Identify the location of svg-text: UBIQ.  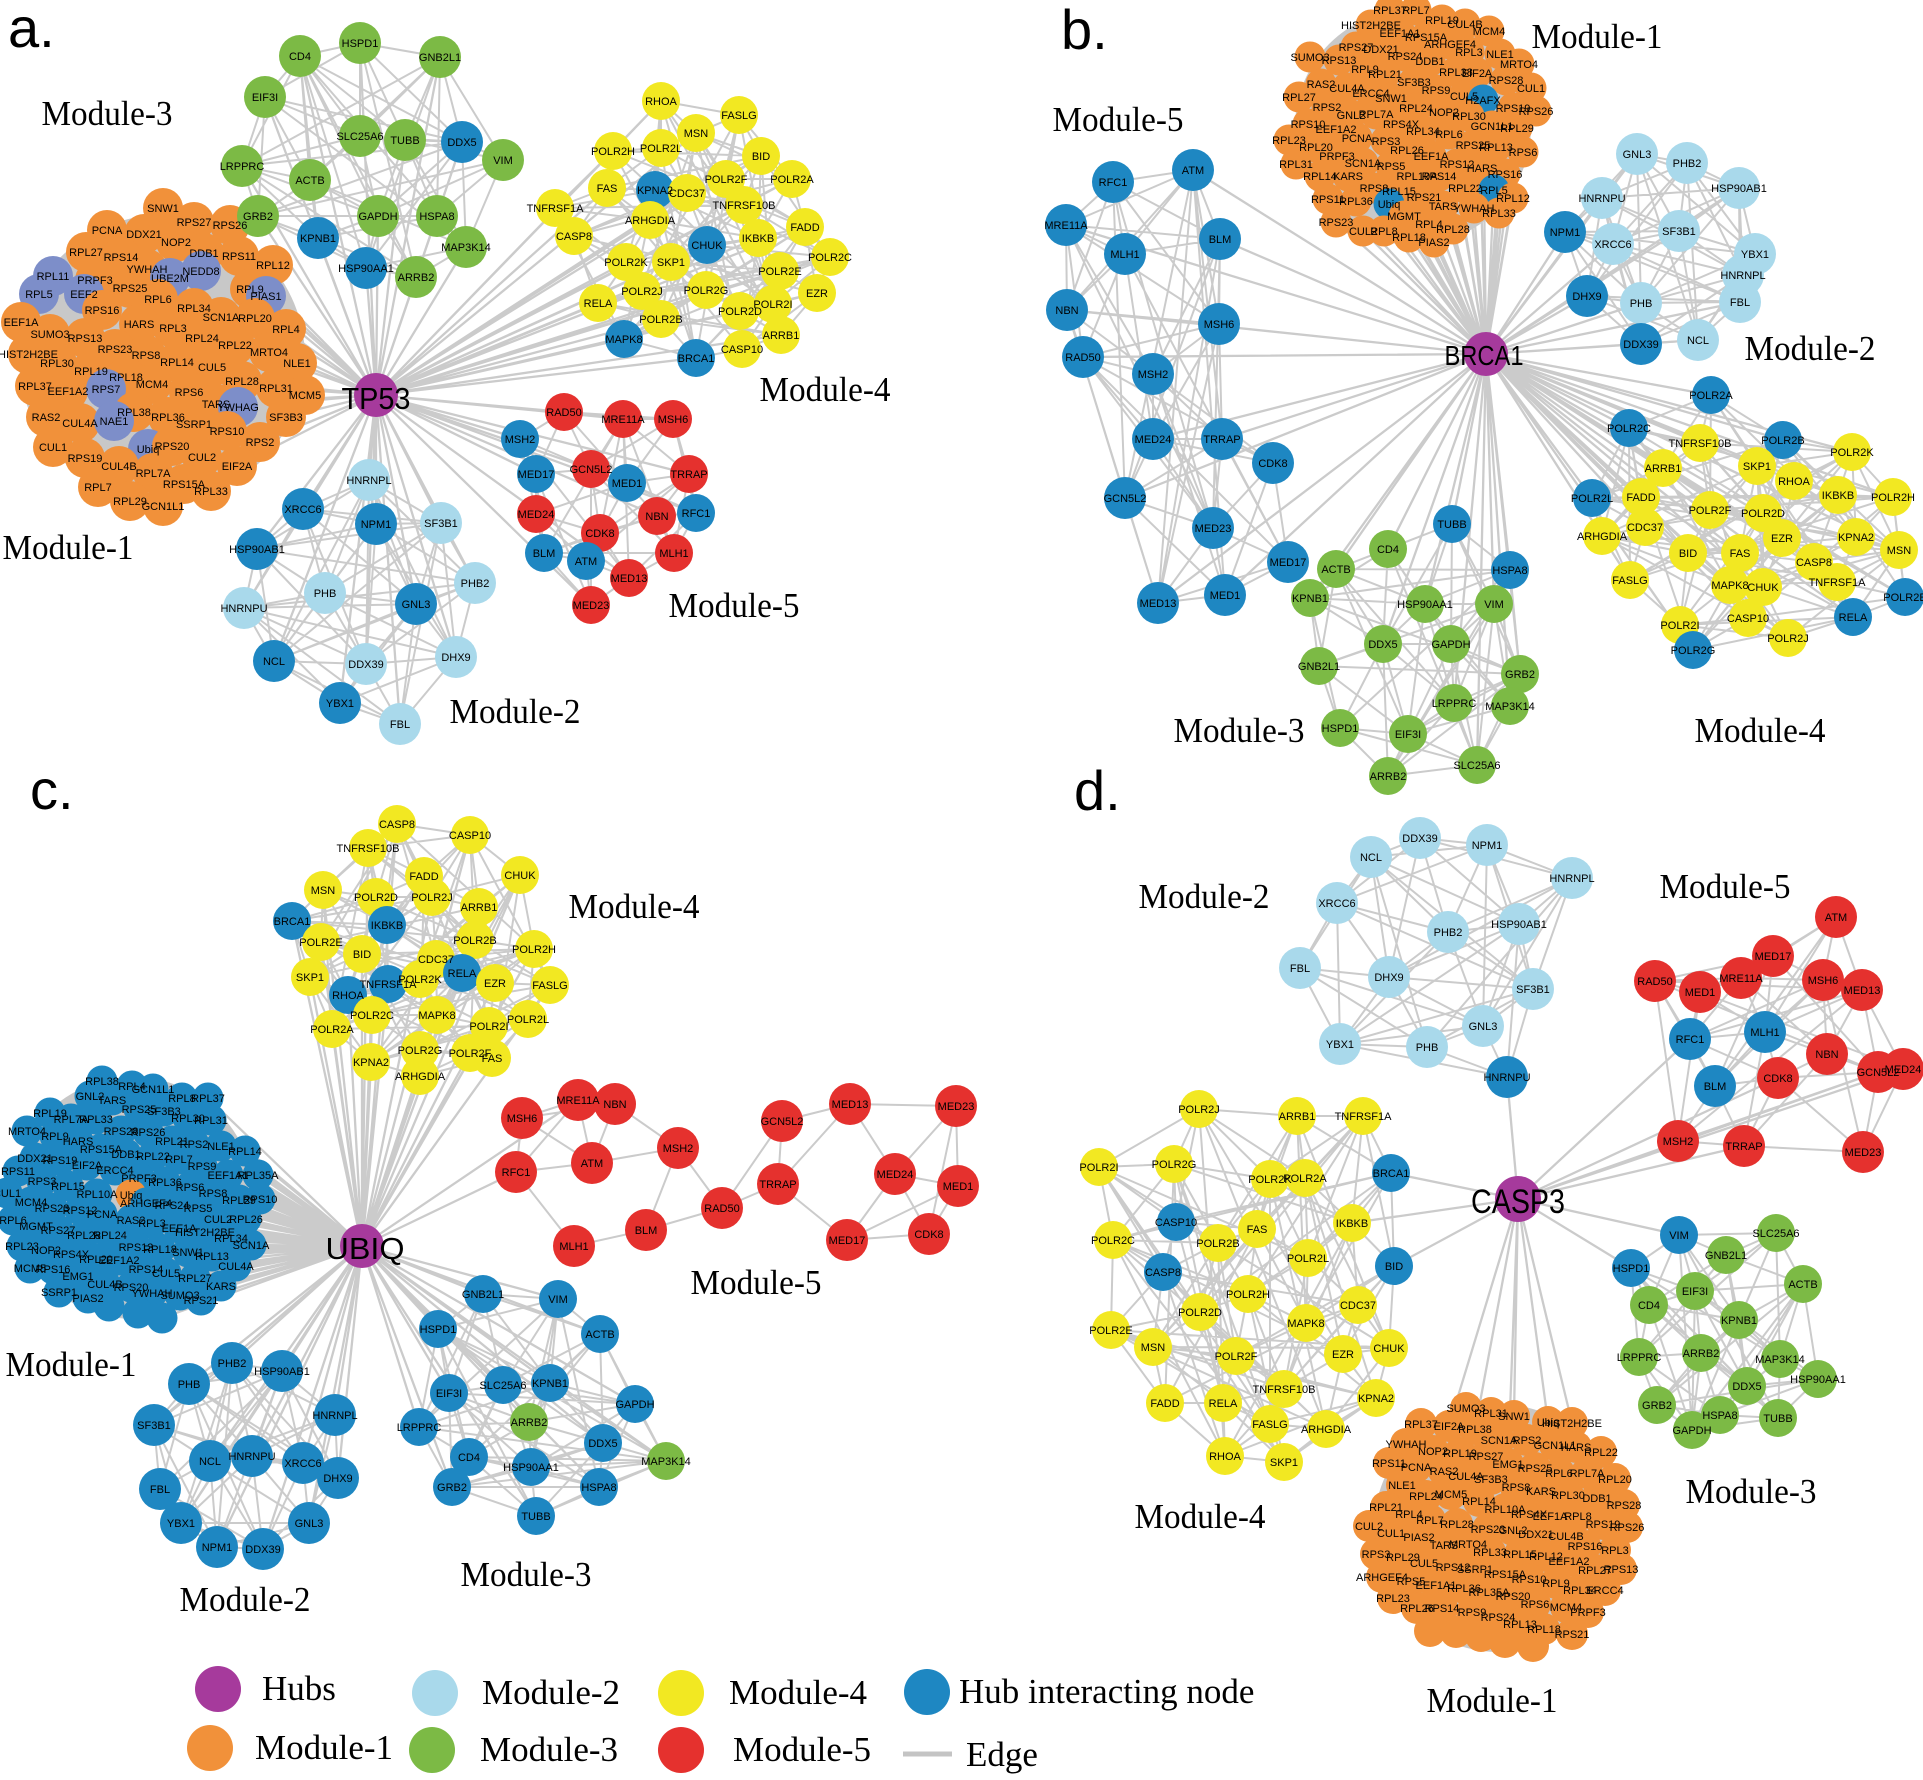
(365, 1248).